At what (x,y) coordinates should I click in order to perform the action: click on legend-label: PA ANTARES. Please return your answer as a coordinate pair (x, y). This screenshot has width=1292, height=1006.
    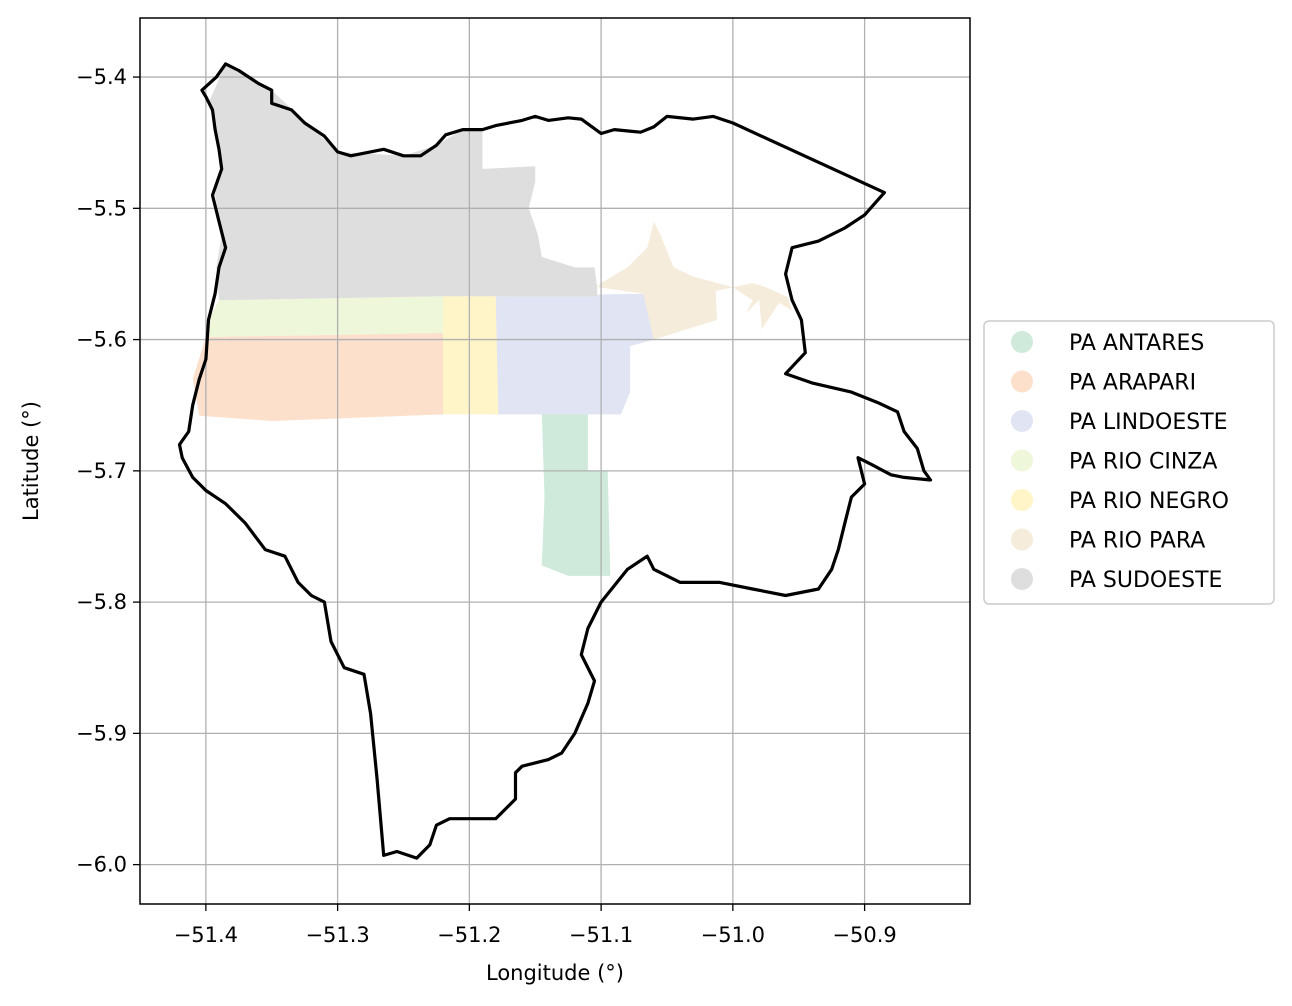
    Looking at the image, I should click on (1136, 343).